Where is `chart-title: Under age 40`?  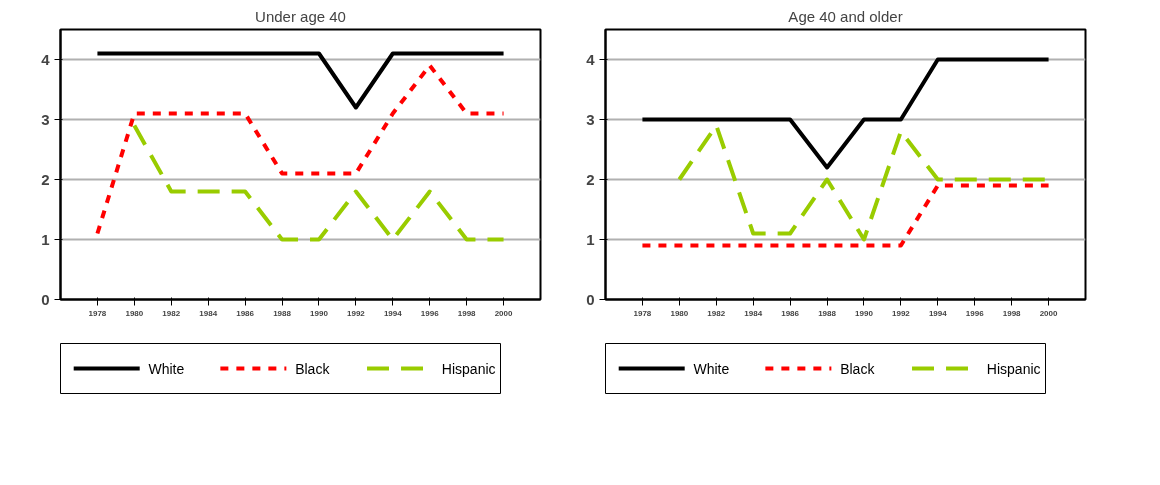 chart-title: Under age 40 is located at coordinates (300, 16).